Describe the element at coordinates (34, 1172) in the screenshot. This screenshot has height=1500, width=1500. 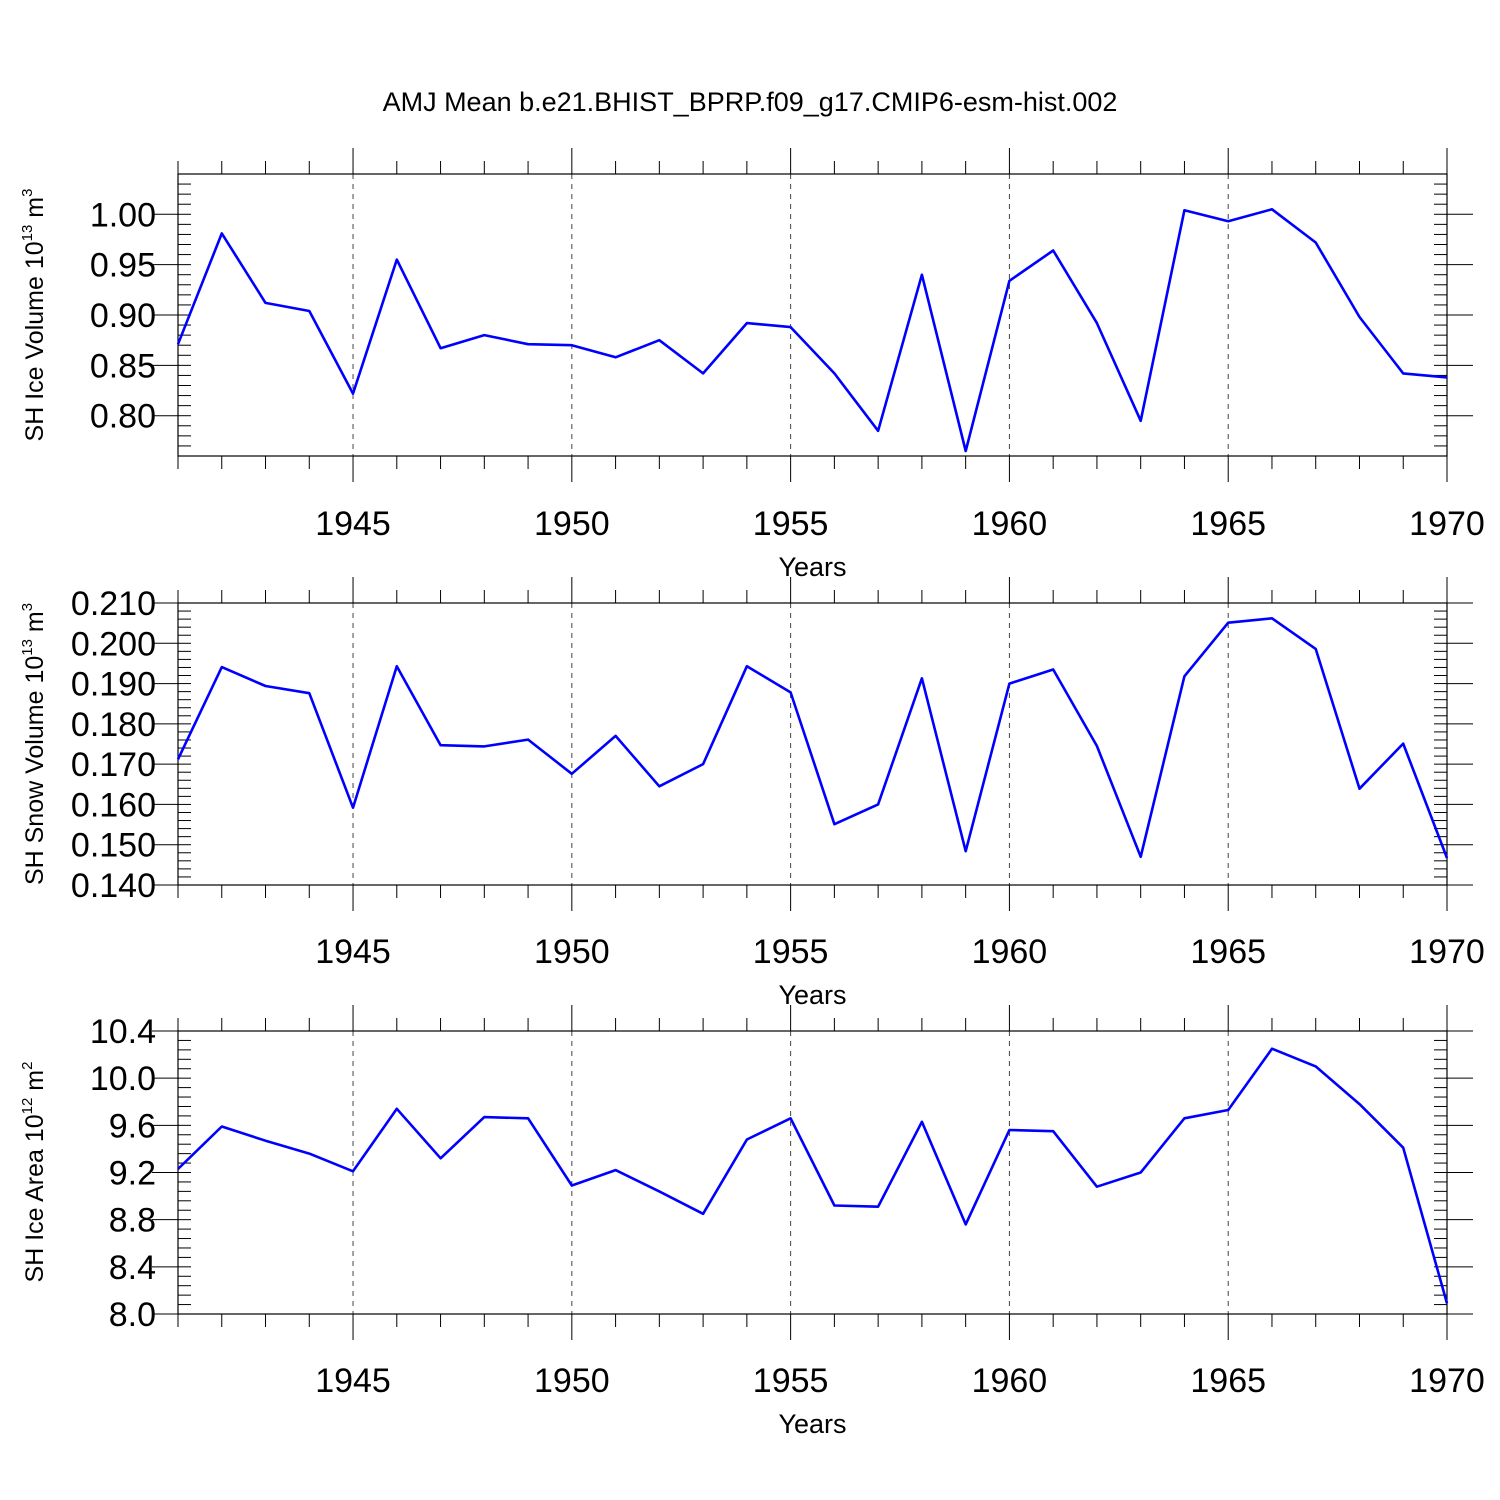
I see `y-axis-title: SH Ice Area 1012 m2` at that location.